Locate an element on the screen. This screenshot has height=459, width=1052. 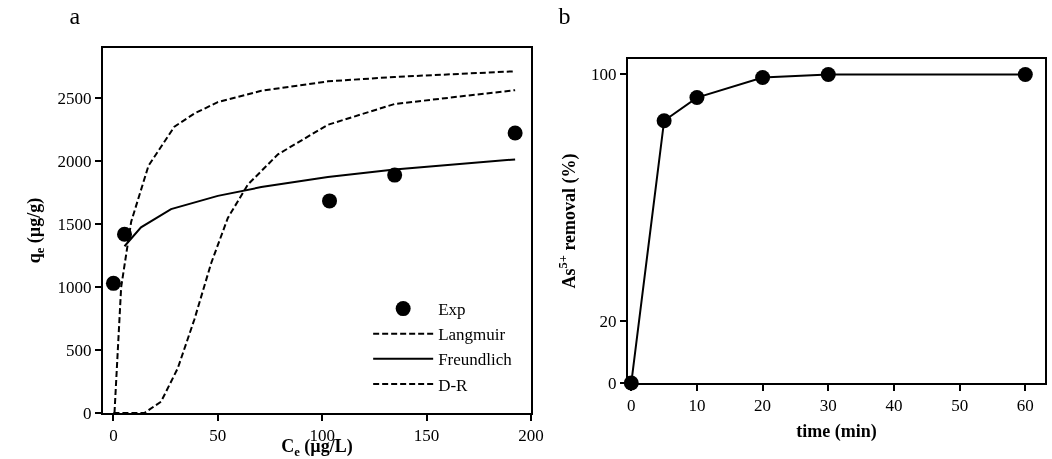
legend-label: D-R is located at coordinates (453, 385).